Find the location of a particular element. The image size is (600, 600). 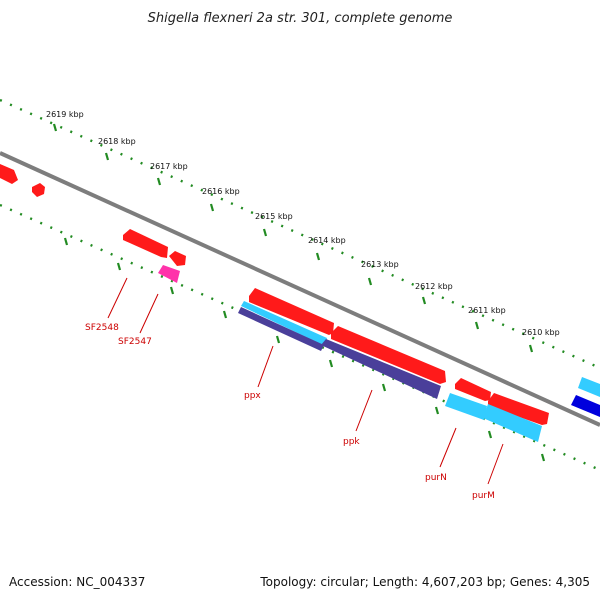

gene-arrow-sf2547 is located at coordinates (177, 258).